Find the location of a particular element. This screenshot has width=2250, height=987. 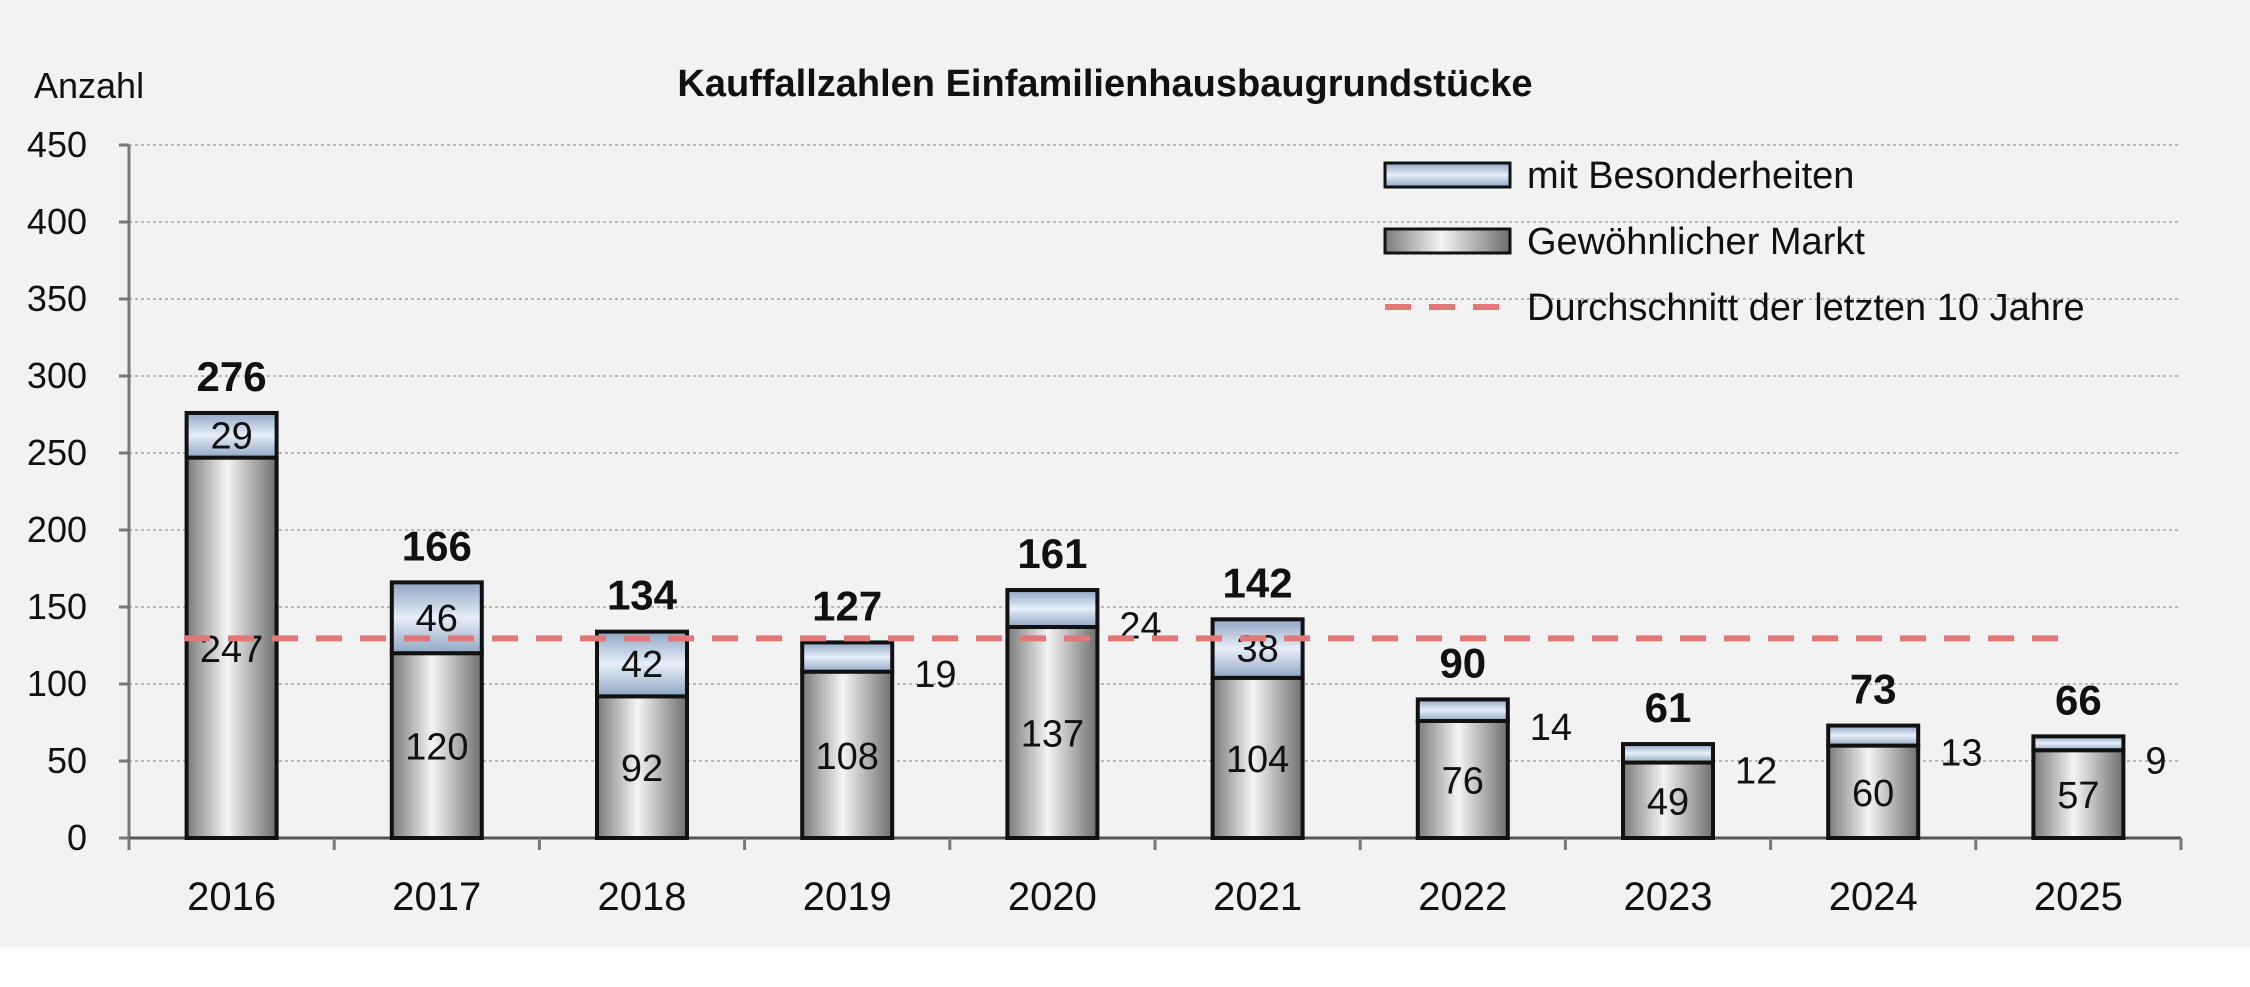

data-label-gewoehnlicher-markt: 120 is located at coordinates (436, 748).